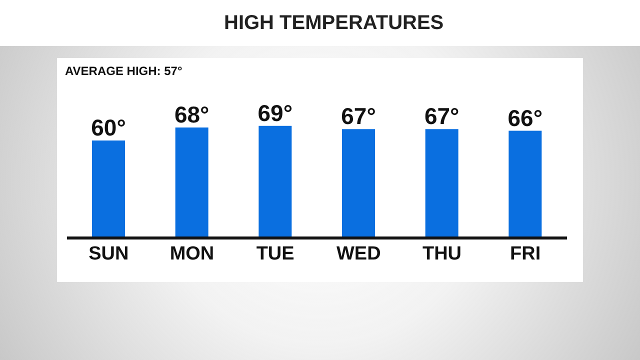 The image size is (640, 360). I want to click on x-tick-label: WED, so click(358, 253).